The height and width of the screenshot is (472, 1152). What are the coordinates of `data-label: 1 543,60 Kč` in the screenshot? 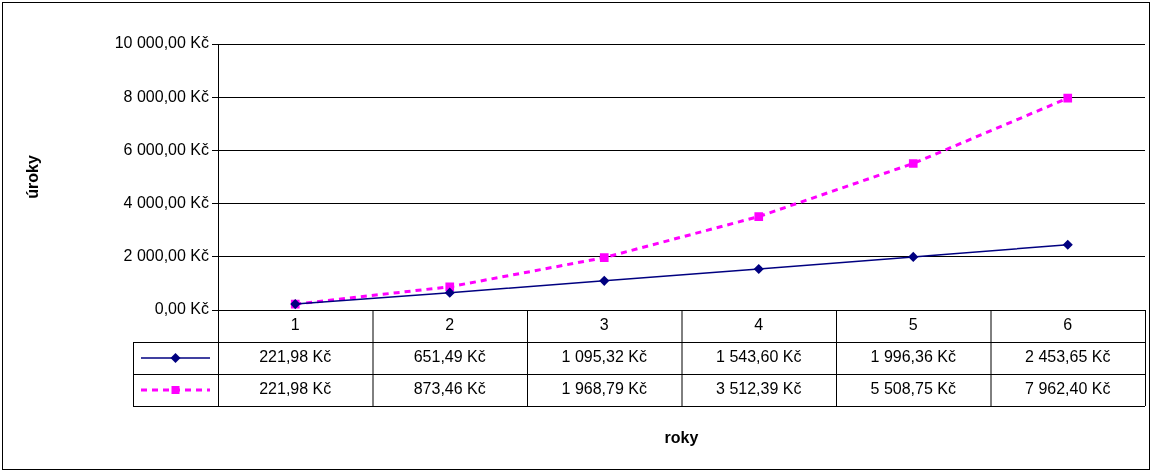 It's located at (759, 357).